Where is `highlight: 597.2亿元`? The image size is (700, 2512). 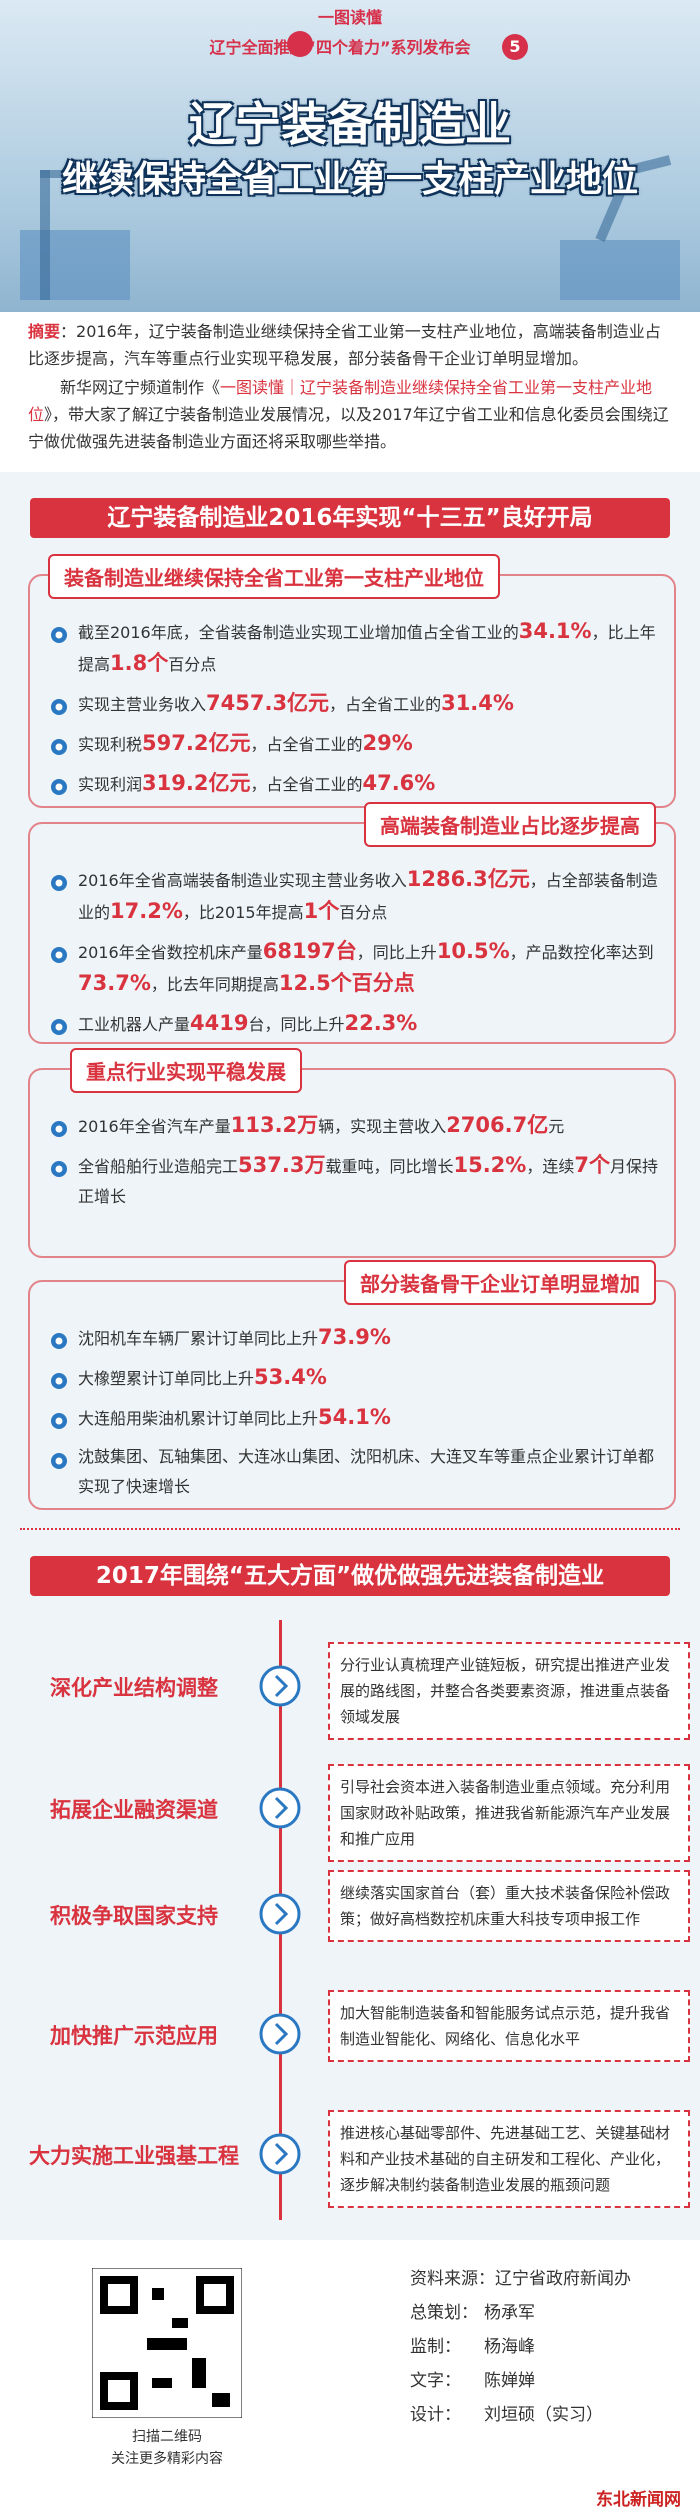
highlight: 597.2亿元 is located at coordinates (196, 743).